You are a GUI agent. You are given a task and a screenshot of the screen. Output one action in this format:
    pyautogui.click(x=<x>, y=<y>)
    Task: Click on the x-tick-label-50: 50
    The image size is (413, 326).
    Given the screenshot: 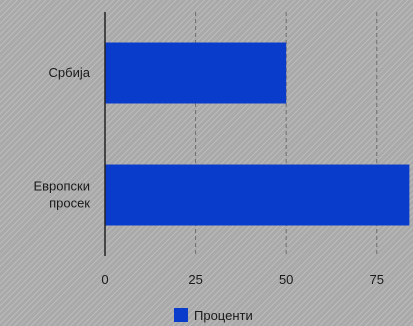 What is the action you would take?
    pyautogui.click(x=286, y=279)
    